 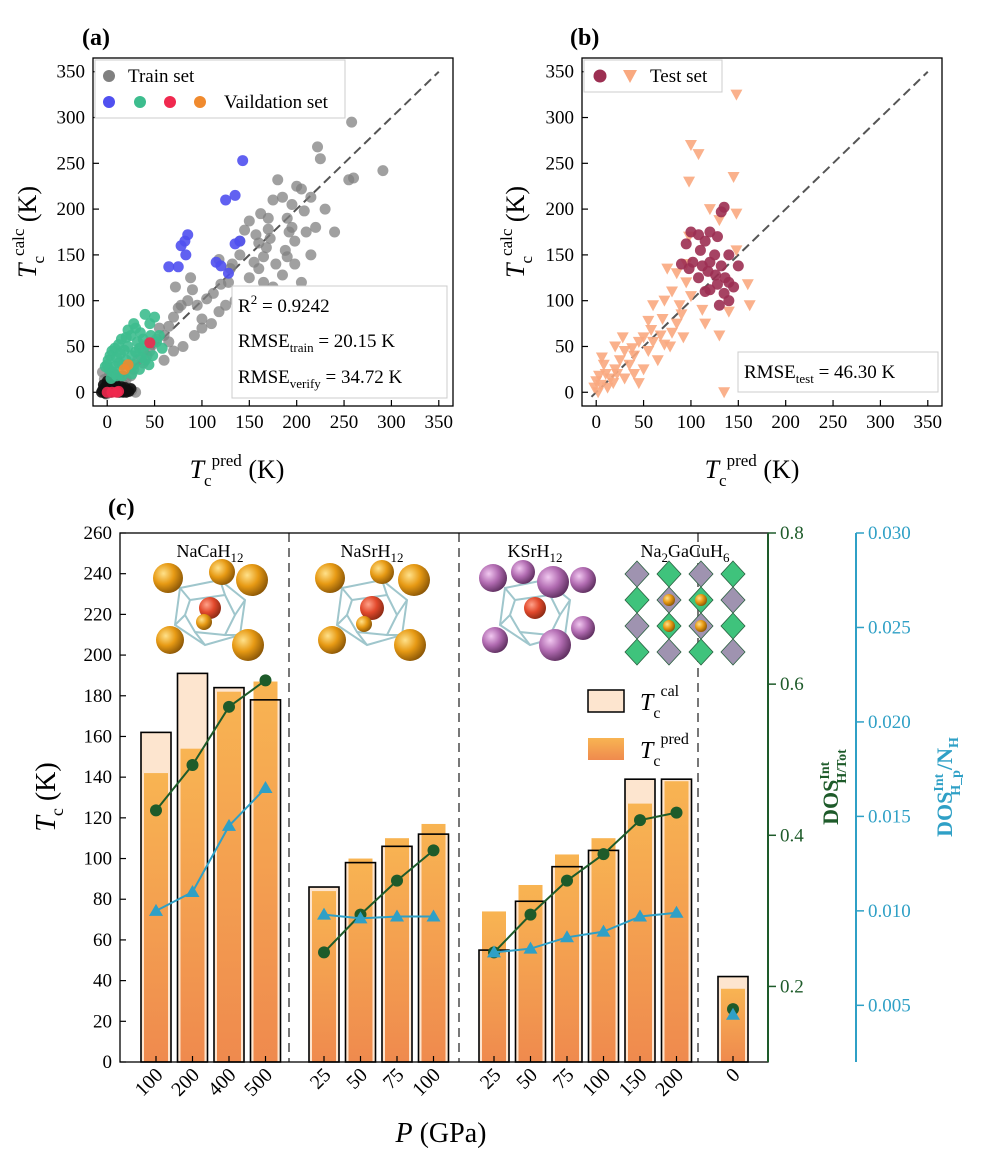 I want to click on legend-marker-val-red, so click(x=170, y=102).